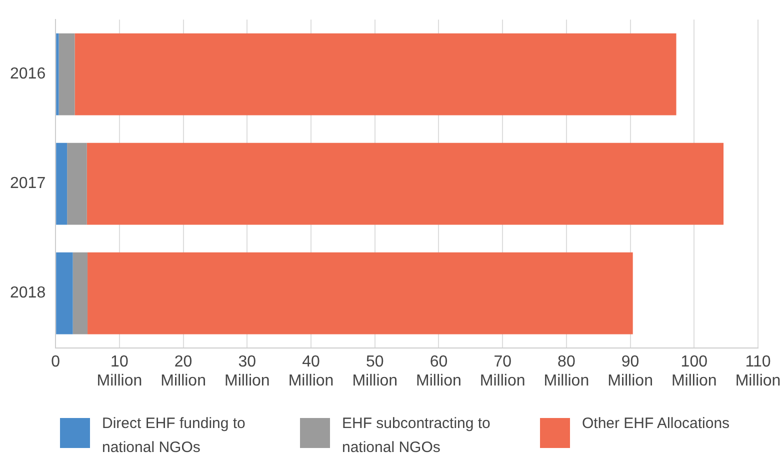 Image resolution: width=784 pixels, height=460 pixels. Describe the element at coordinates (28, 183) in the screenshot. I see `y-tick-label: 2017` at that location.